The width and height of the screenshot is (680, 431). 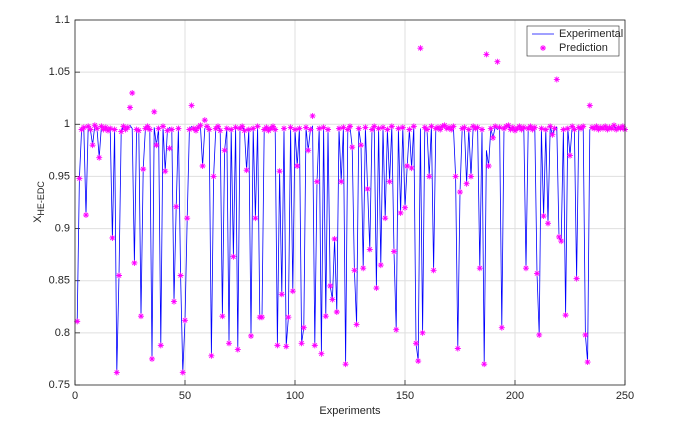 What do you see at coordinates (62, 20) in the screenshot?
I see `y-tick-label: 1.1` at bounding box center [62, 20].